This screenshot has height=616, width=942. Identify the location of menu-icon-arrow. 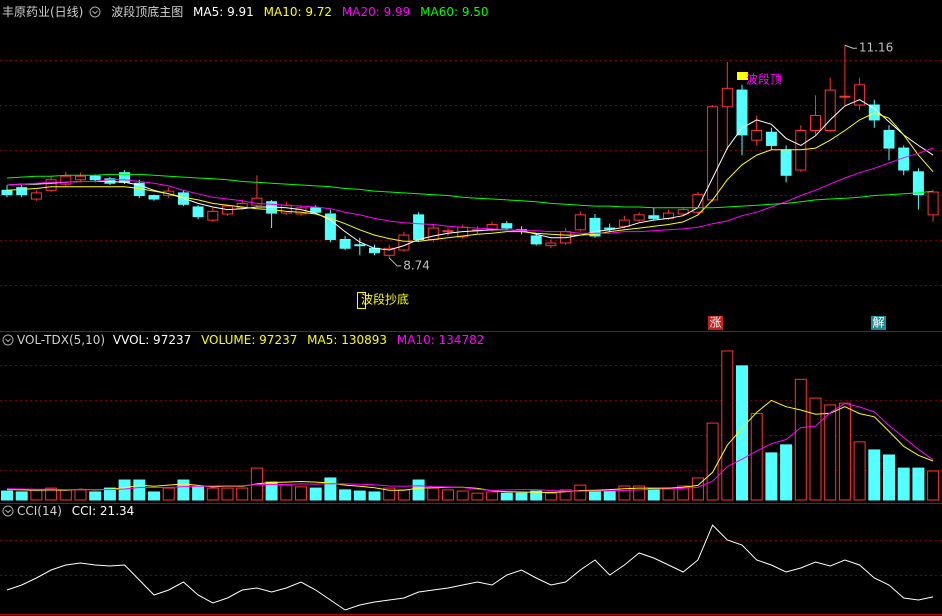
(8, 340).